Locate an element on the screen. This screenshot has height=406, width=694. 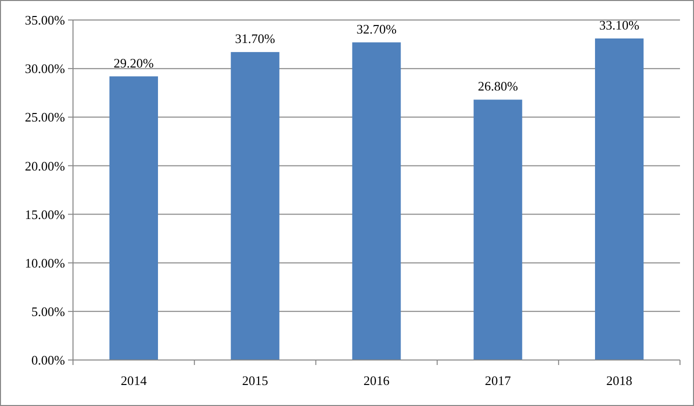
y-tick-label: 5.00% is located at coordinates (48, 311).